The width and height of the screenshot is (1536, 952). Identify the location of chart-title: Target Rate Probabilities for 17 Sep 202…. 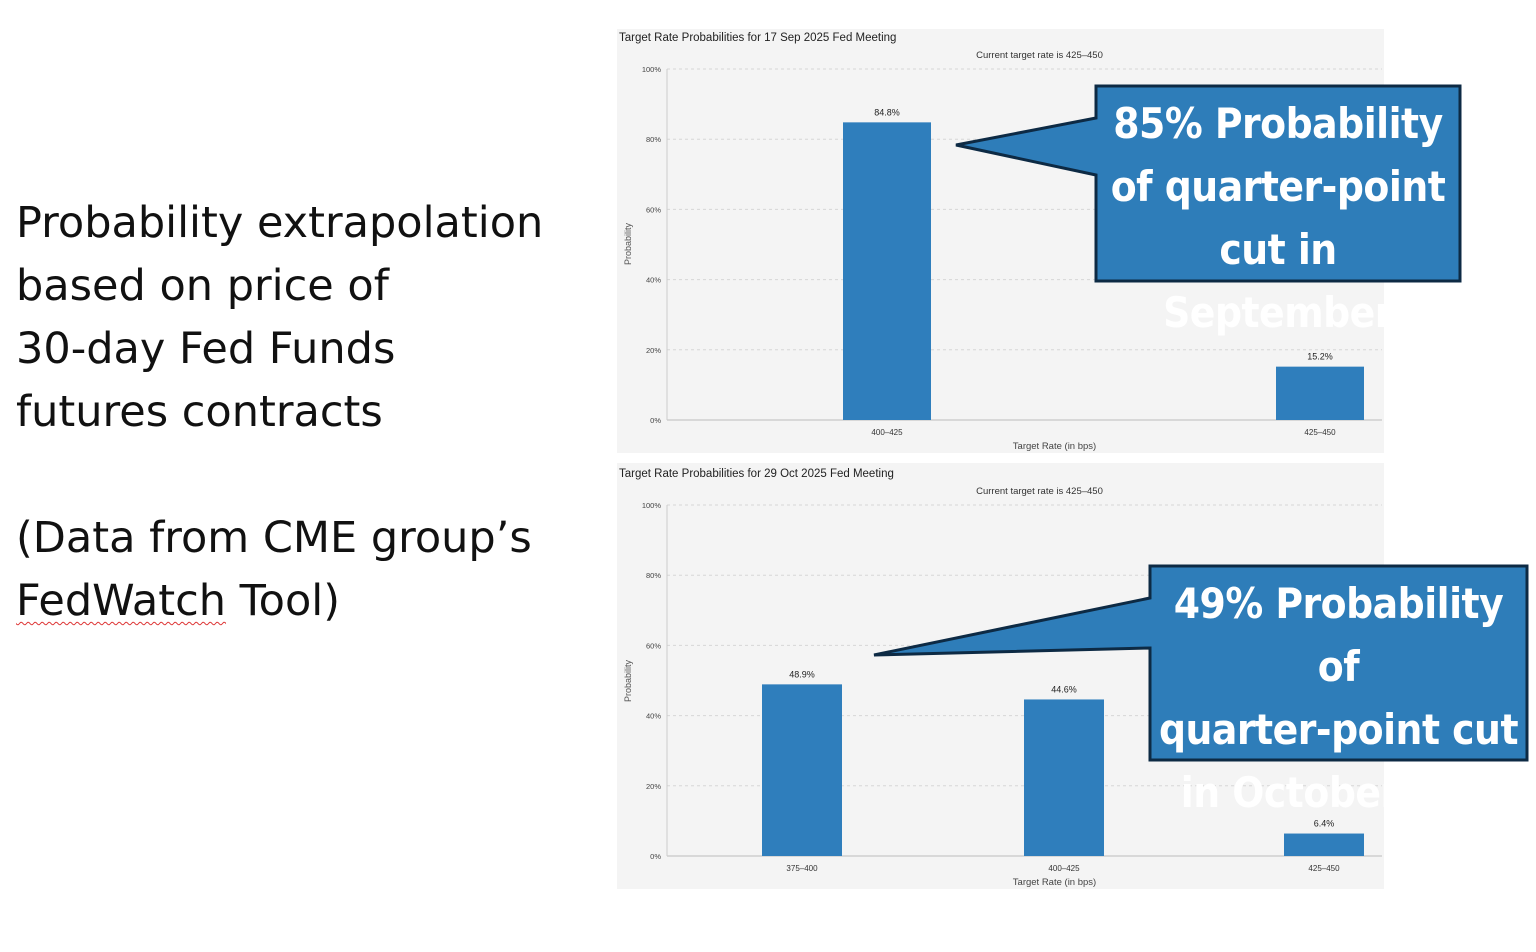
(757, 38).